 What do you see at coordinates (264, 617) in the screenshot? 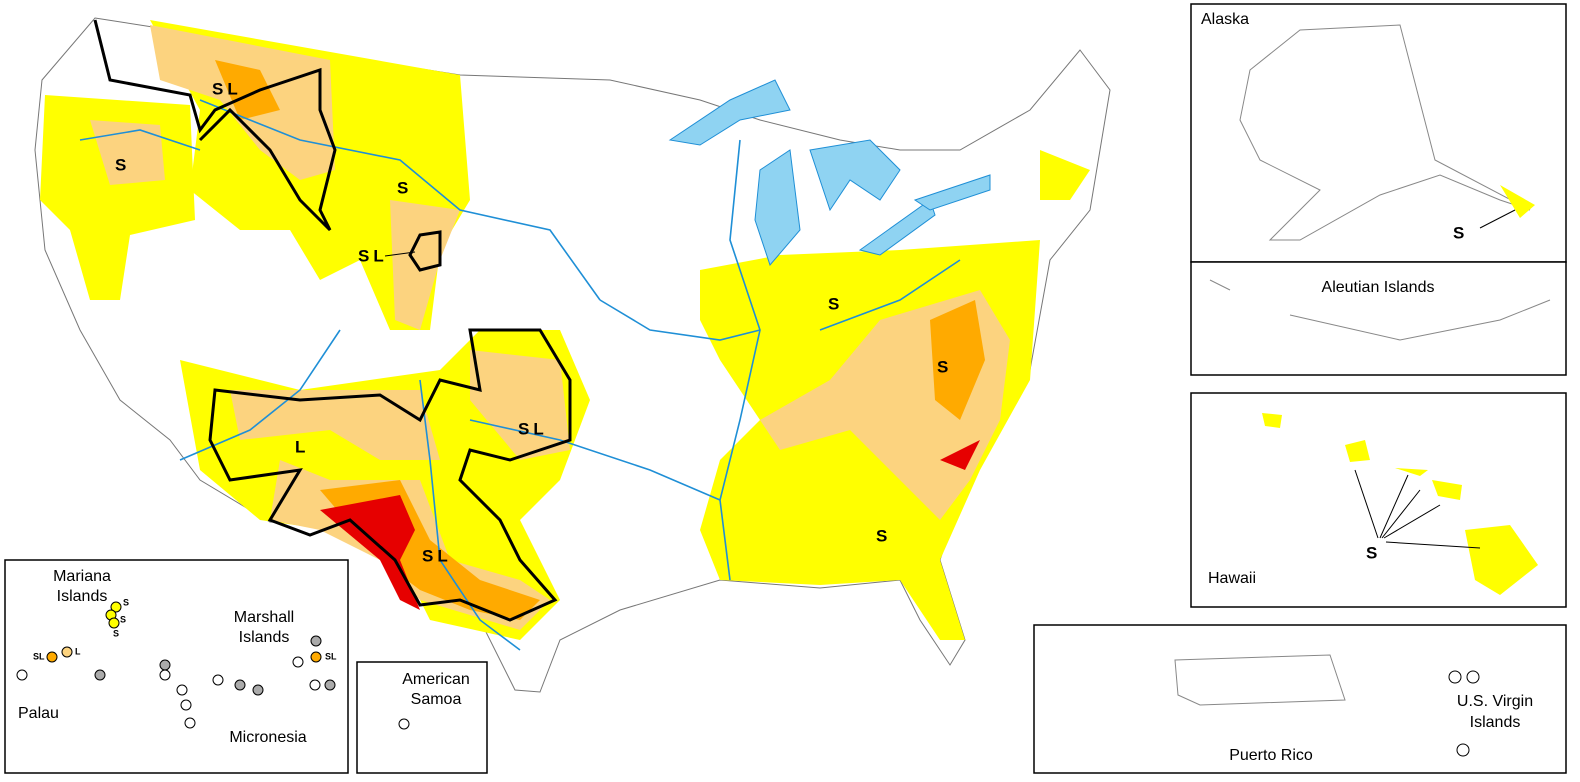
I see `pacific-inset-text: Marshall` at bounding box center [264, 617].